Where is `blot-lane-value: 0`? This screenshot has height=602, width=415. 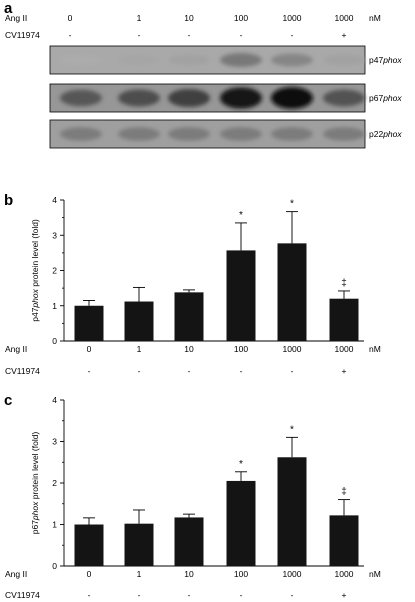
blot-lane-value: 0 is located at coordinates (70, 18).